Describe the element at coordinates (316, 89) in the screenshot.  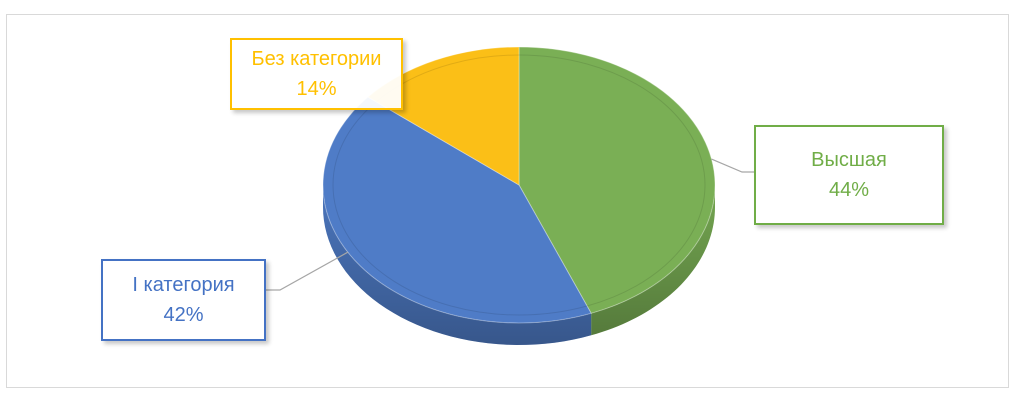
I see `data-label-value: 14%` at that location.